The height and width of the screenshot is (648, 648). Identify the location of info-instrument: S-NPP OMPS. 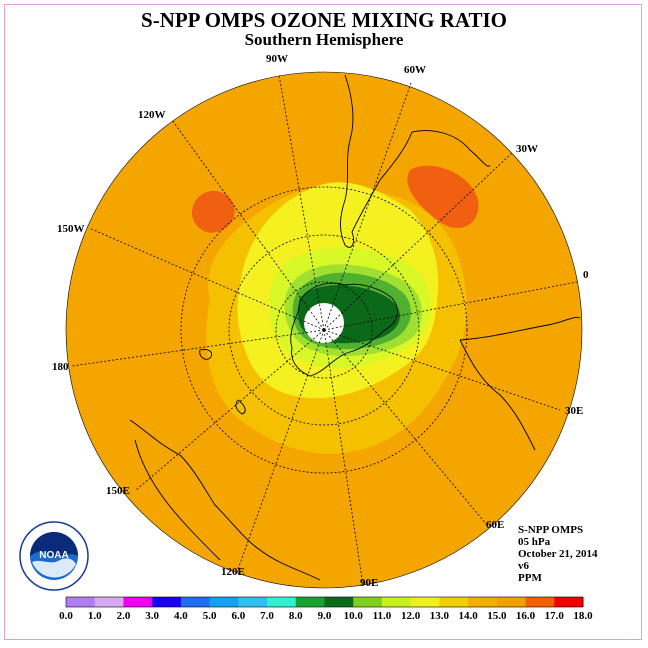
(551, 530).